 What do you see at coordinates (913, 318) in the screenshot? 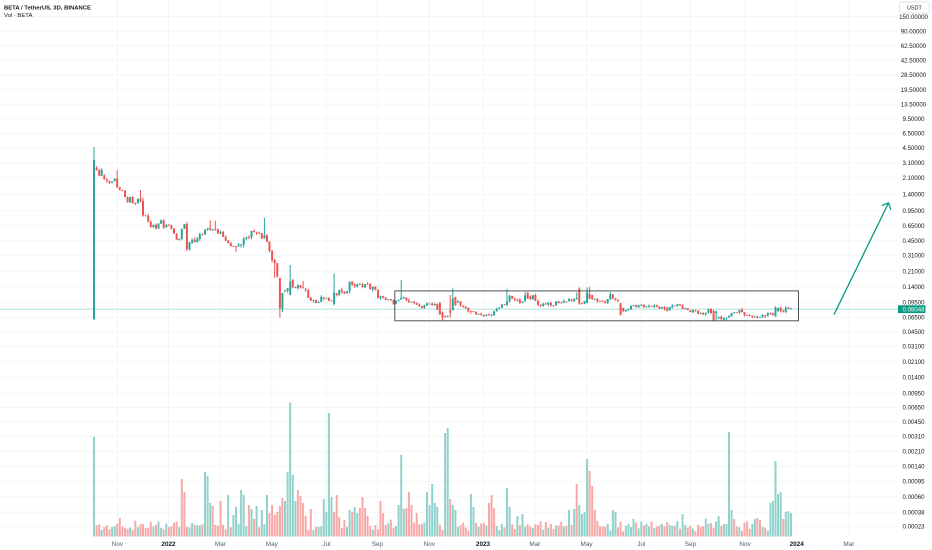
I see `svg-text: 0.06500` at bounding box center [913, 318].